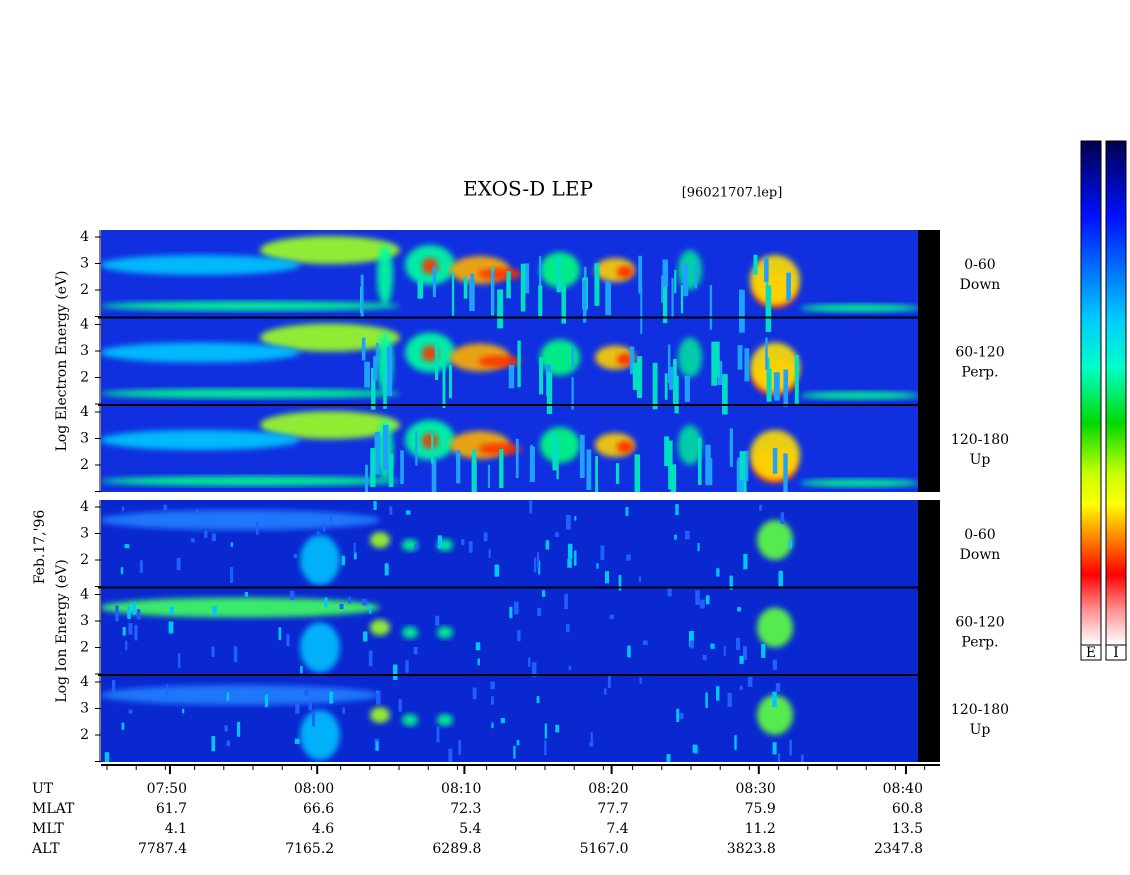  What do you see at coordinates (980, 730) in the screenshot?
I see `panel-direction: Up` at bounding box center [980, 730].